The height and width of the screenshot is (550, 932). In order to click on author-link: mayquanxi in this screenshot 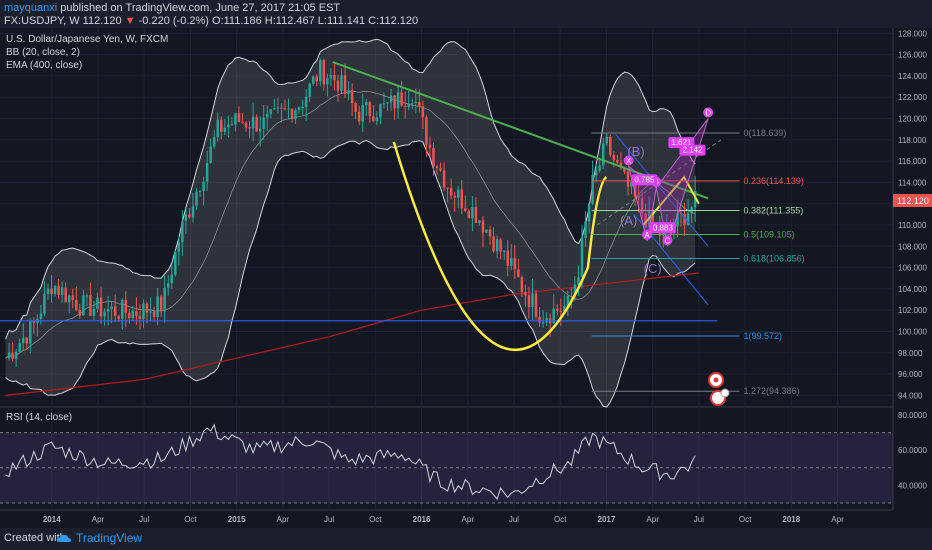, I will do `click(31, 8)`.